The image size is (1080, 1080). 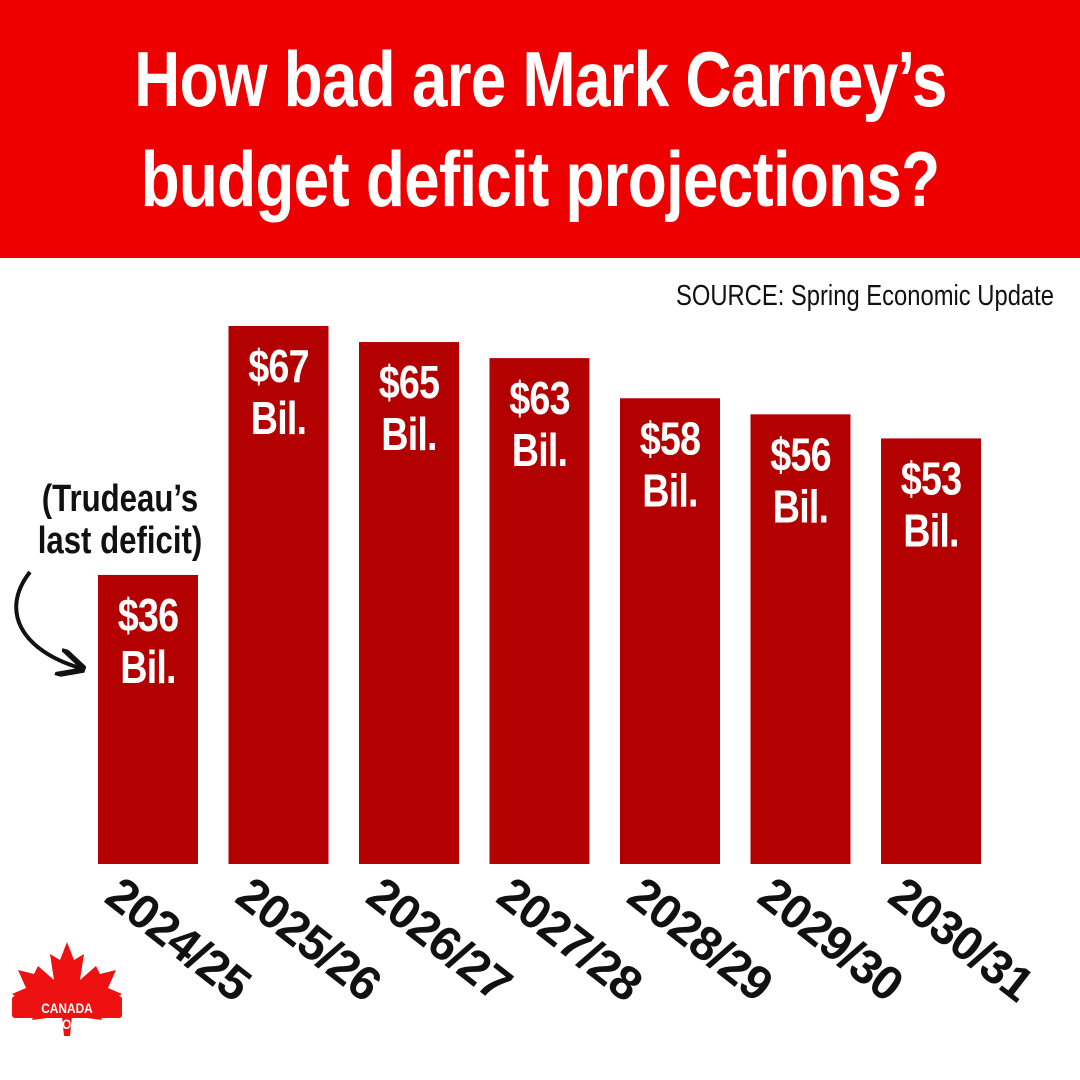 I want to click on x-tick-label: 2030/31, so click(x=961, y=940).